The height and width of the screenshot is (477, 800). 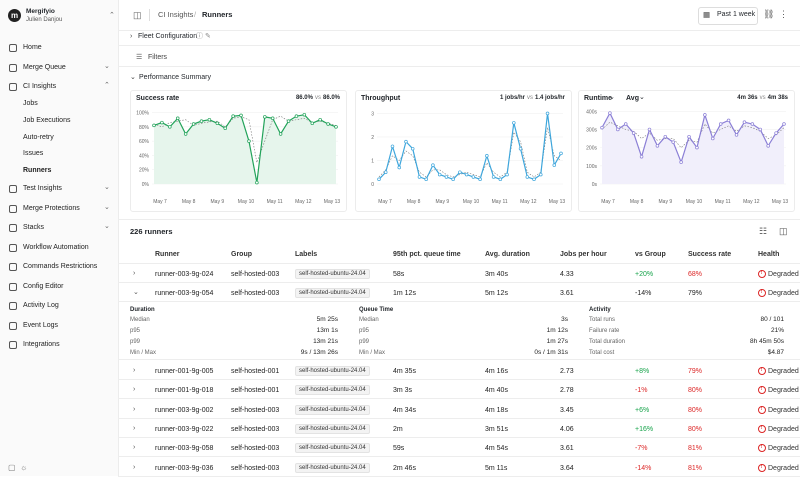 What do you see at coordinates (12, 467) in the screenshot?
I see `bottom-icon: ▢` at bounding box center [12, 467].